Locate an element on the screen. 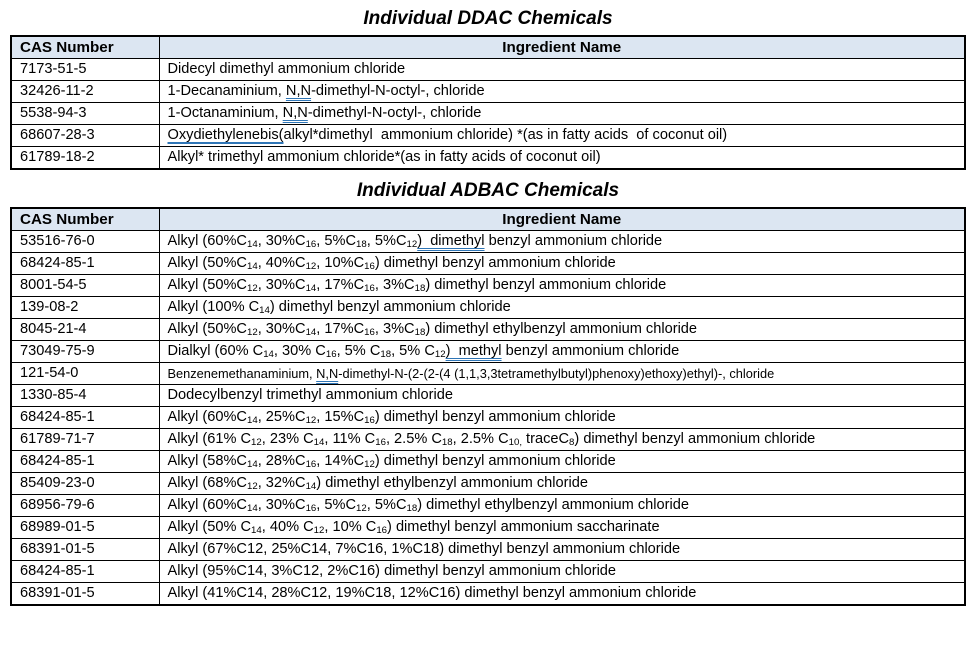 The image size is (976, 647). cas-number-cell: 8001-54-5 is located at coordinates (85, 285).